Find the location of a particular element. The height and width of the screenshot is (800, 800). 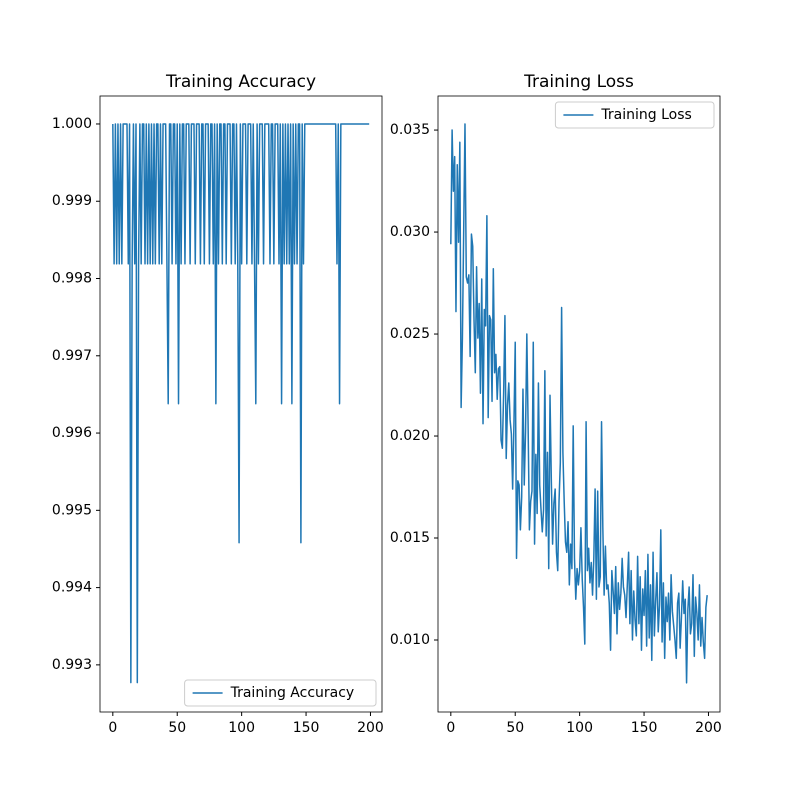

y-tick-label: 0.015 is located at coordinates (410, 538).